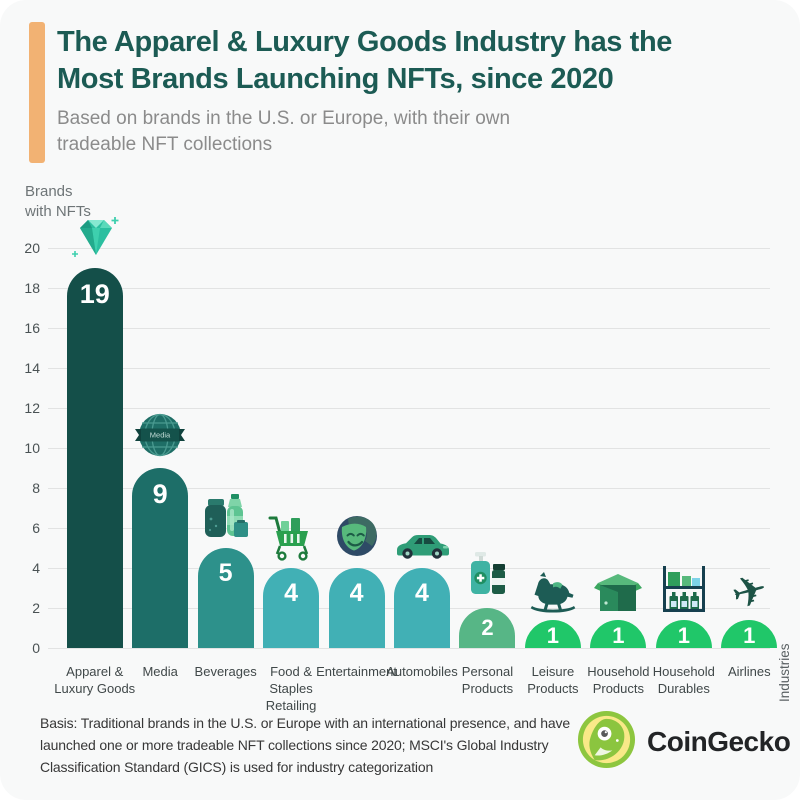 This screenshot has height=800, width=800. I want to click on gridline-y4, so click(409, 568).